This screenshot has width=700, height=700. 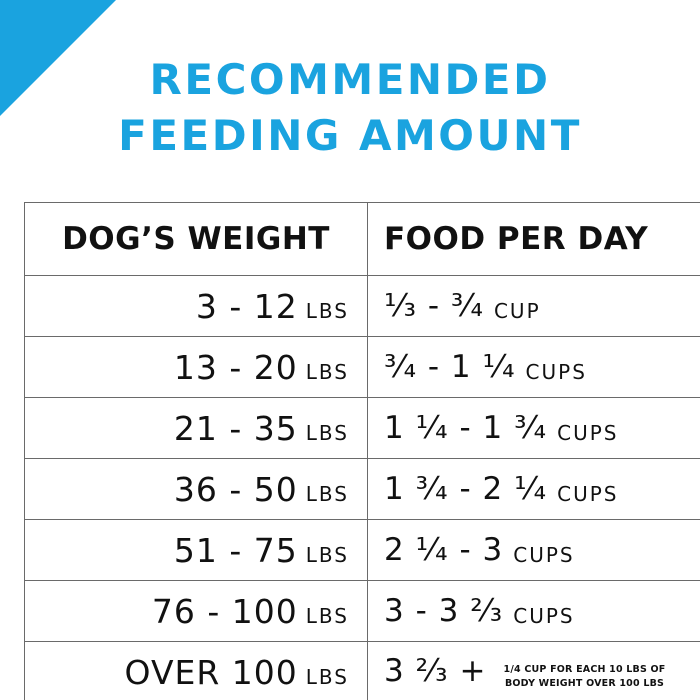 I want to click on weight-cell: 51 - 75 LBS, so click(x=196, y=550).